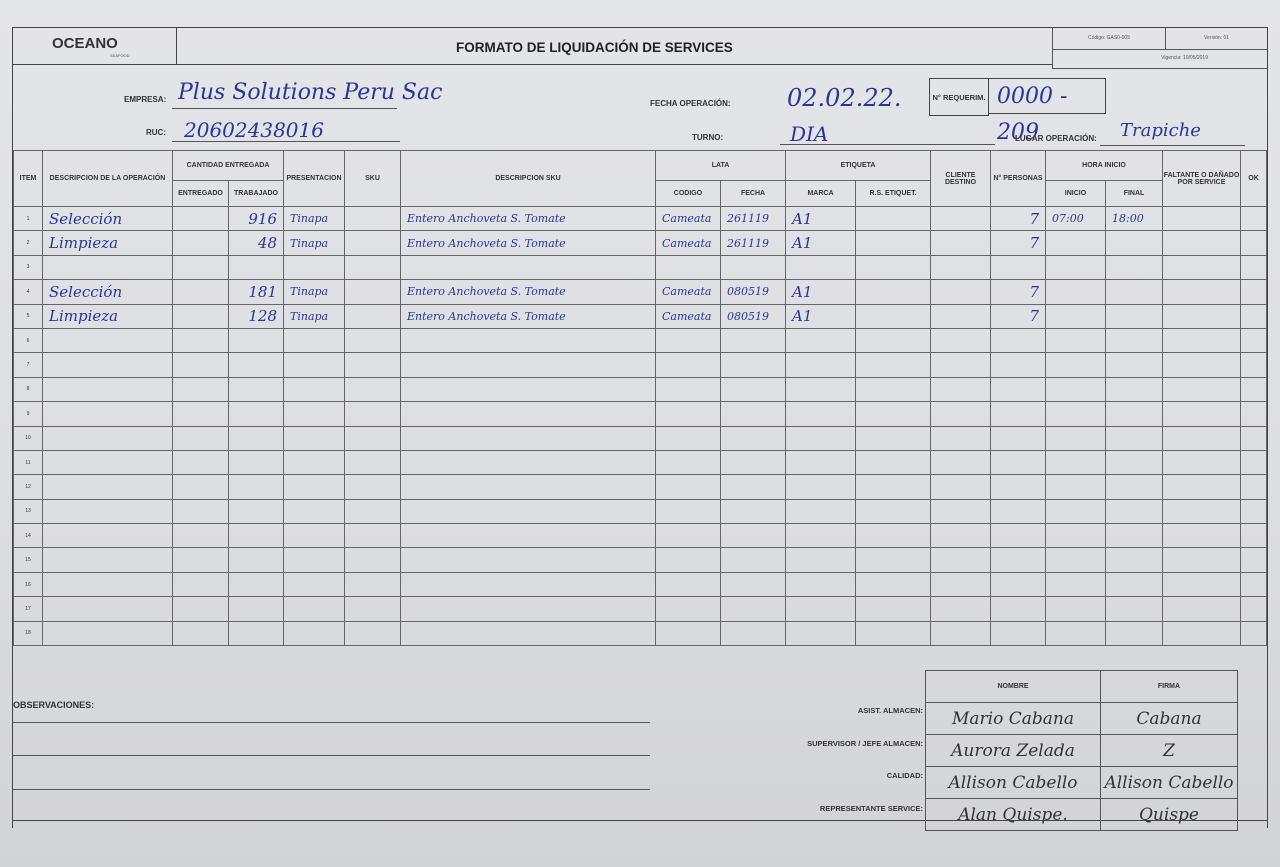  I want to click on row-codigo: Cameata, so click(688, 316).